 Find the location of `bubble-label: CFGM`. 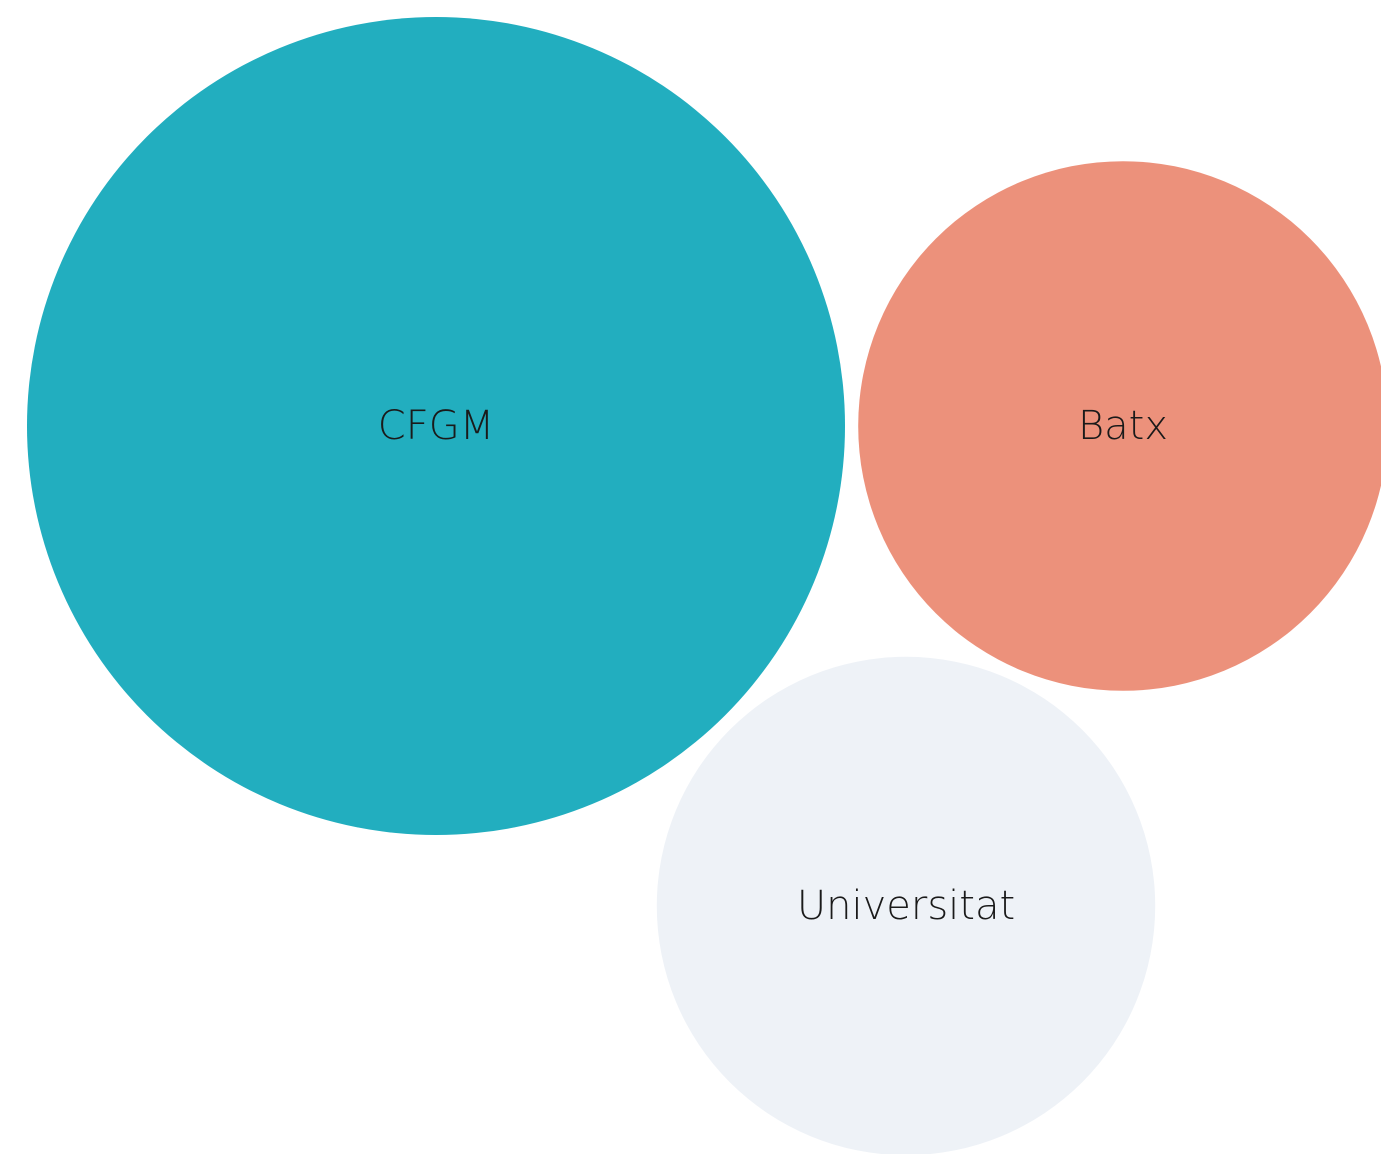

bubble-label: CFGM is located at coordinates (436, 426).